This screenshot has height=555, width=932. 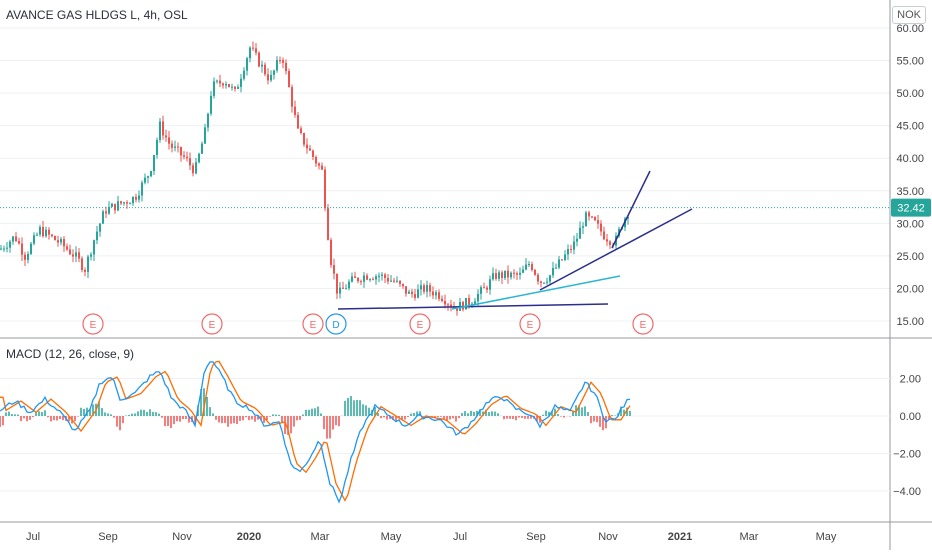 I want to click on time-axis-label: 2021, so click(x=680, y=537).